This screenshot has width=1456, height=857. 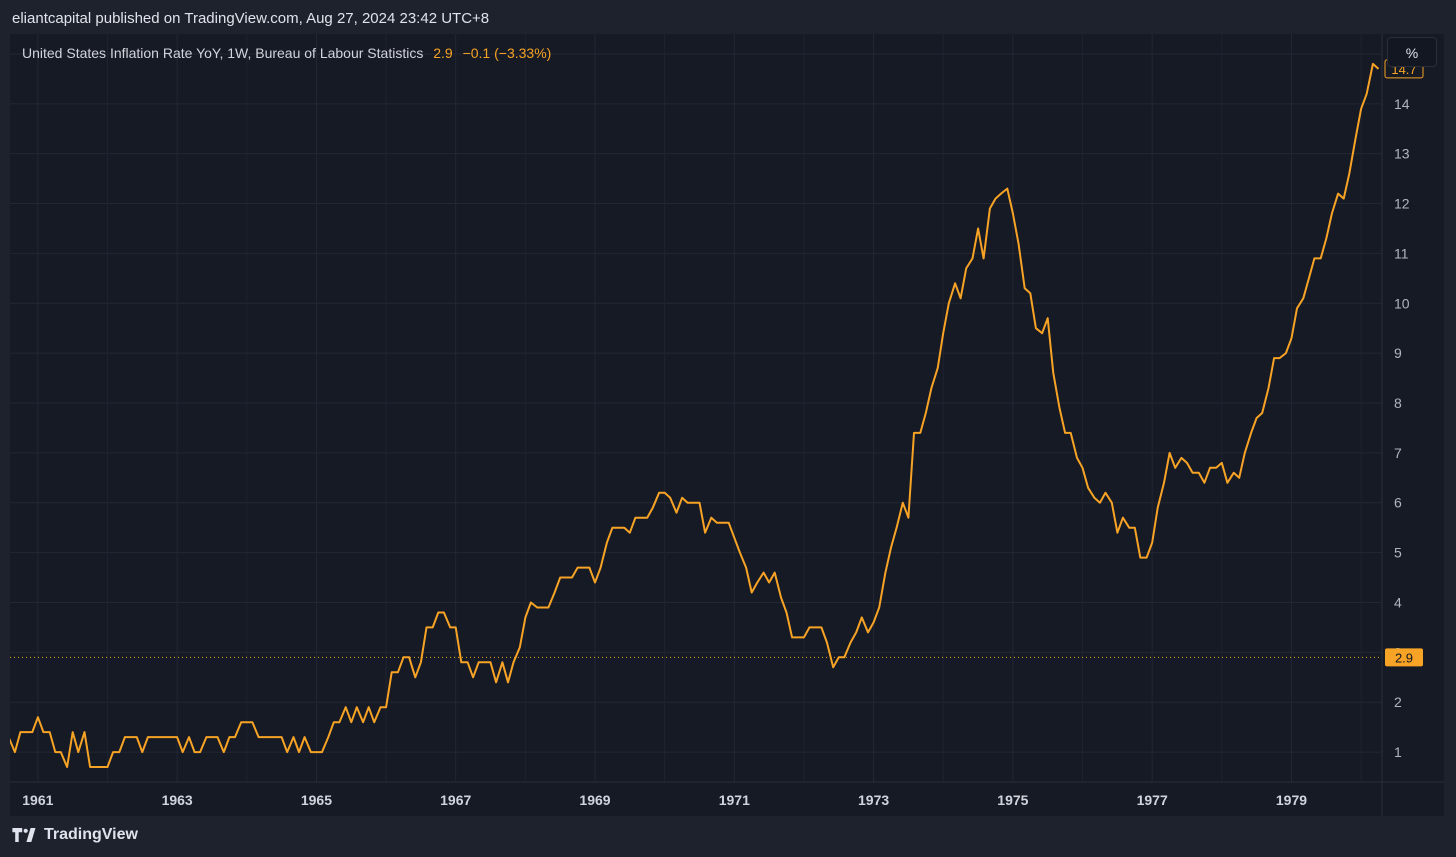 I want to click on time-tick-label: 1963, so click(x=177, y=800).